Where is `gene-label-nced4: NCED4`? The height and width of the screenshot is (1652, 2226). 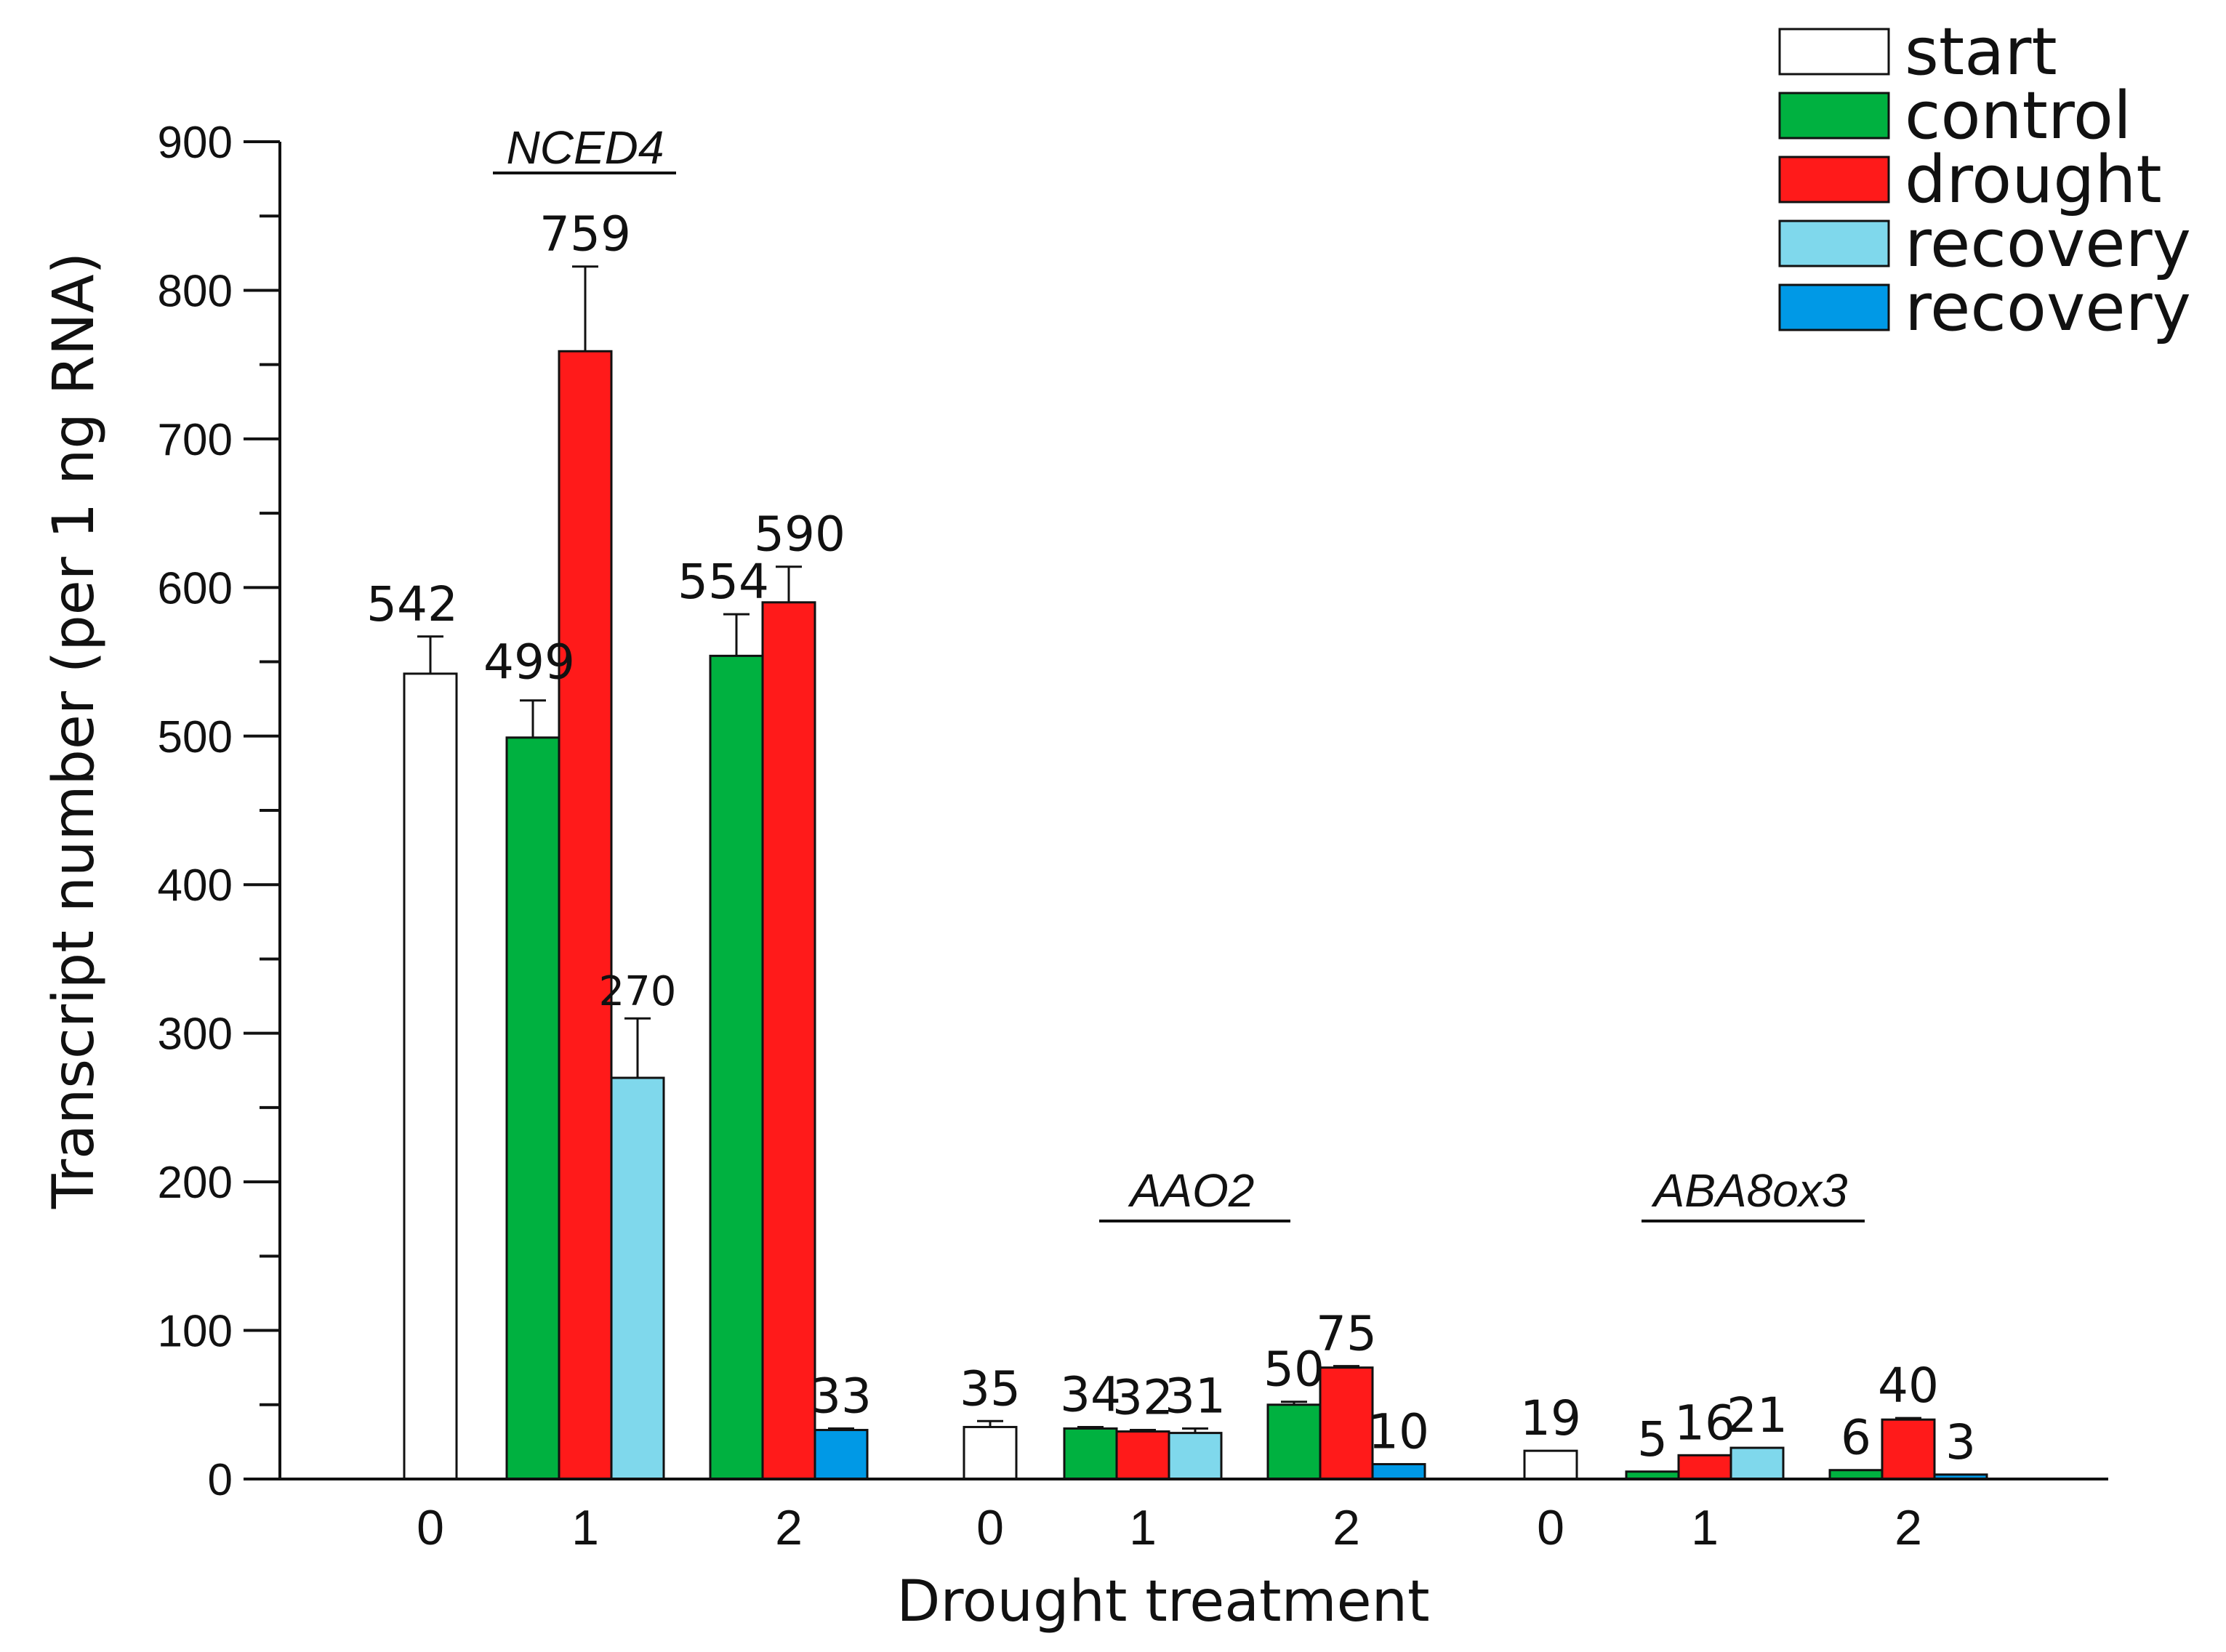 gene-label-nced4: NCED4 is located at coordinates (585, 147).